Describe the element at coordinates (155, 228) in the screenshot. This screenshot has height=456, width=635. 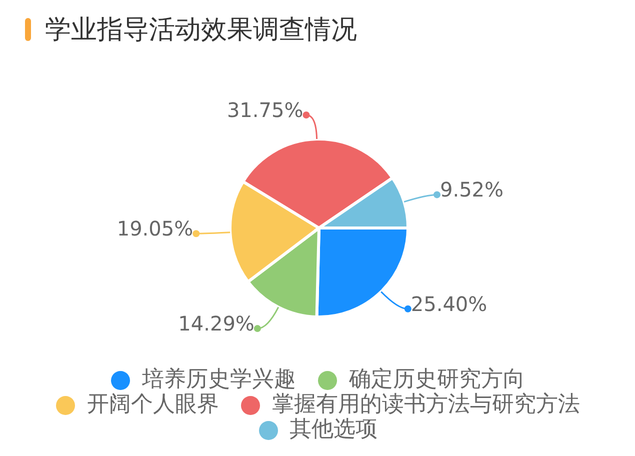
I see `data-label: 19.05%` at that location.